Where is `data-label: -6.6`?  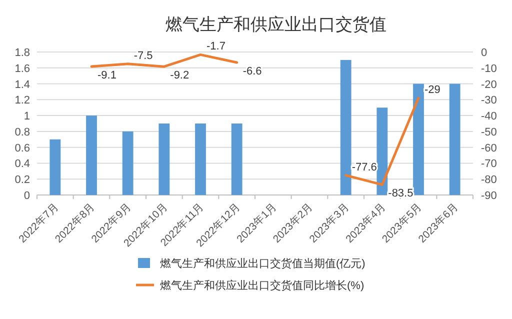
data-label: -6.6 is located at coordinates (252, 71).